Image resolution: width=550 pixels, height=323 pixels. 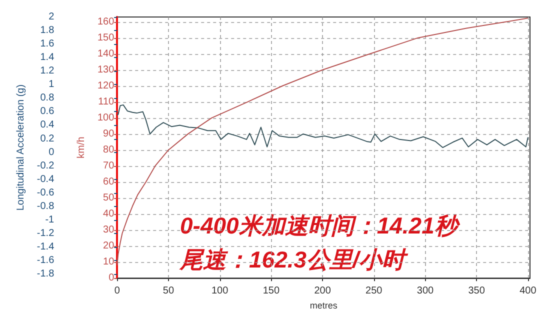 I want to click on y2-tick-label: 90, so click(x=109, y=134).